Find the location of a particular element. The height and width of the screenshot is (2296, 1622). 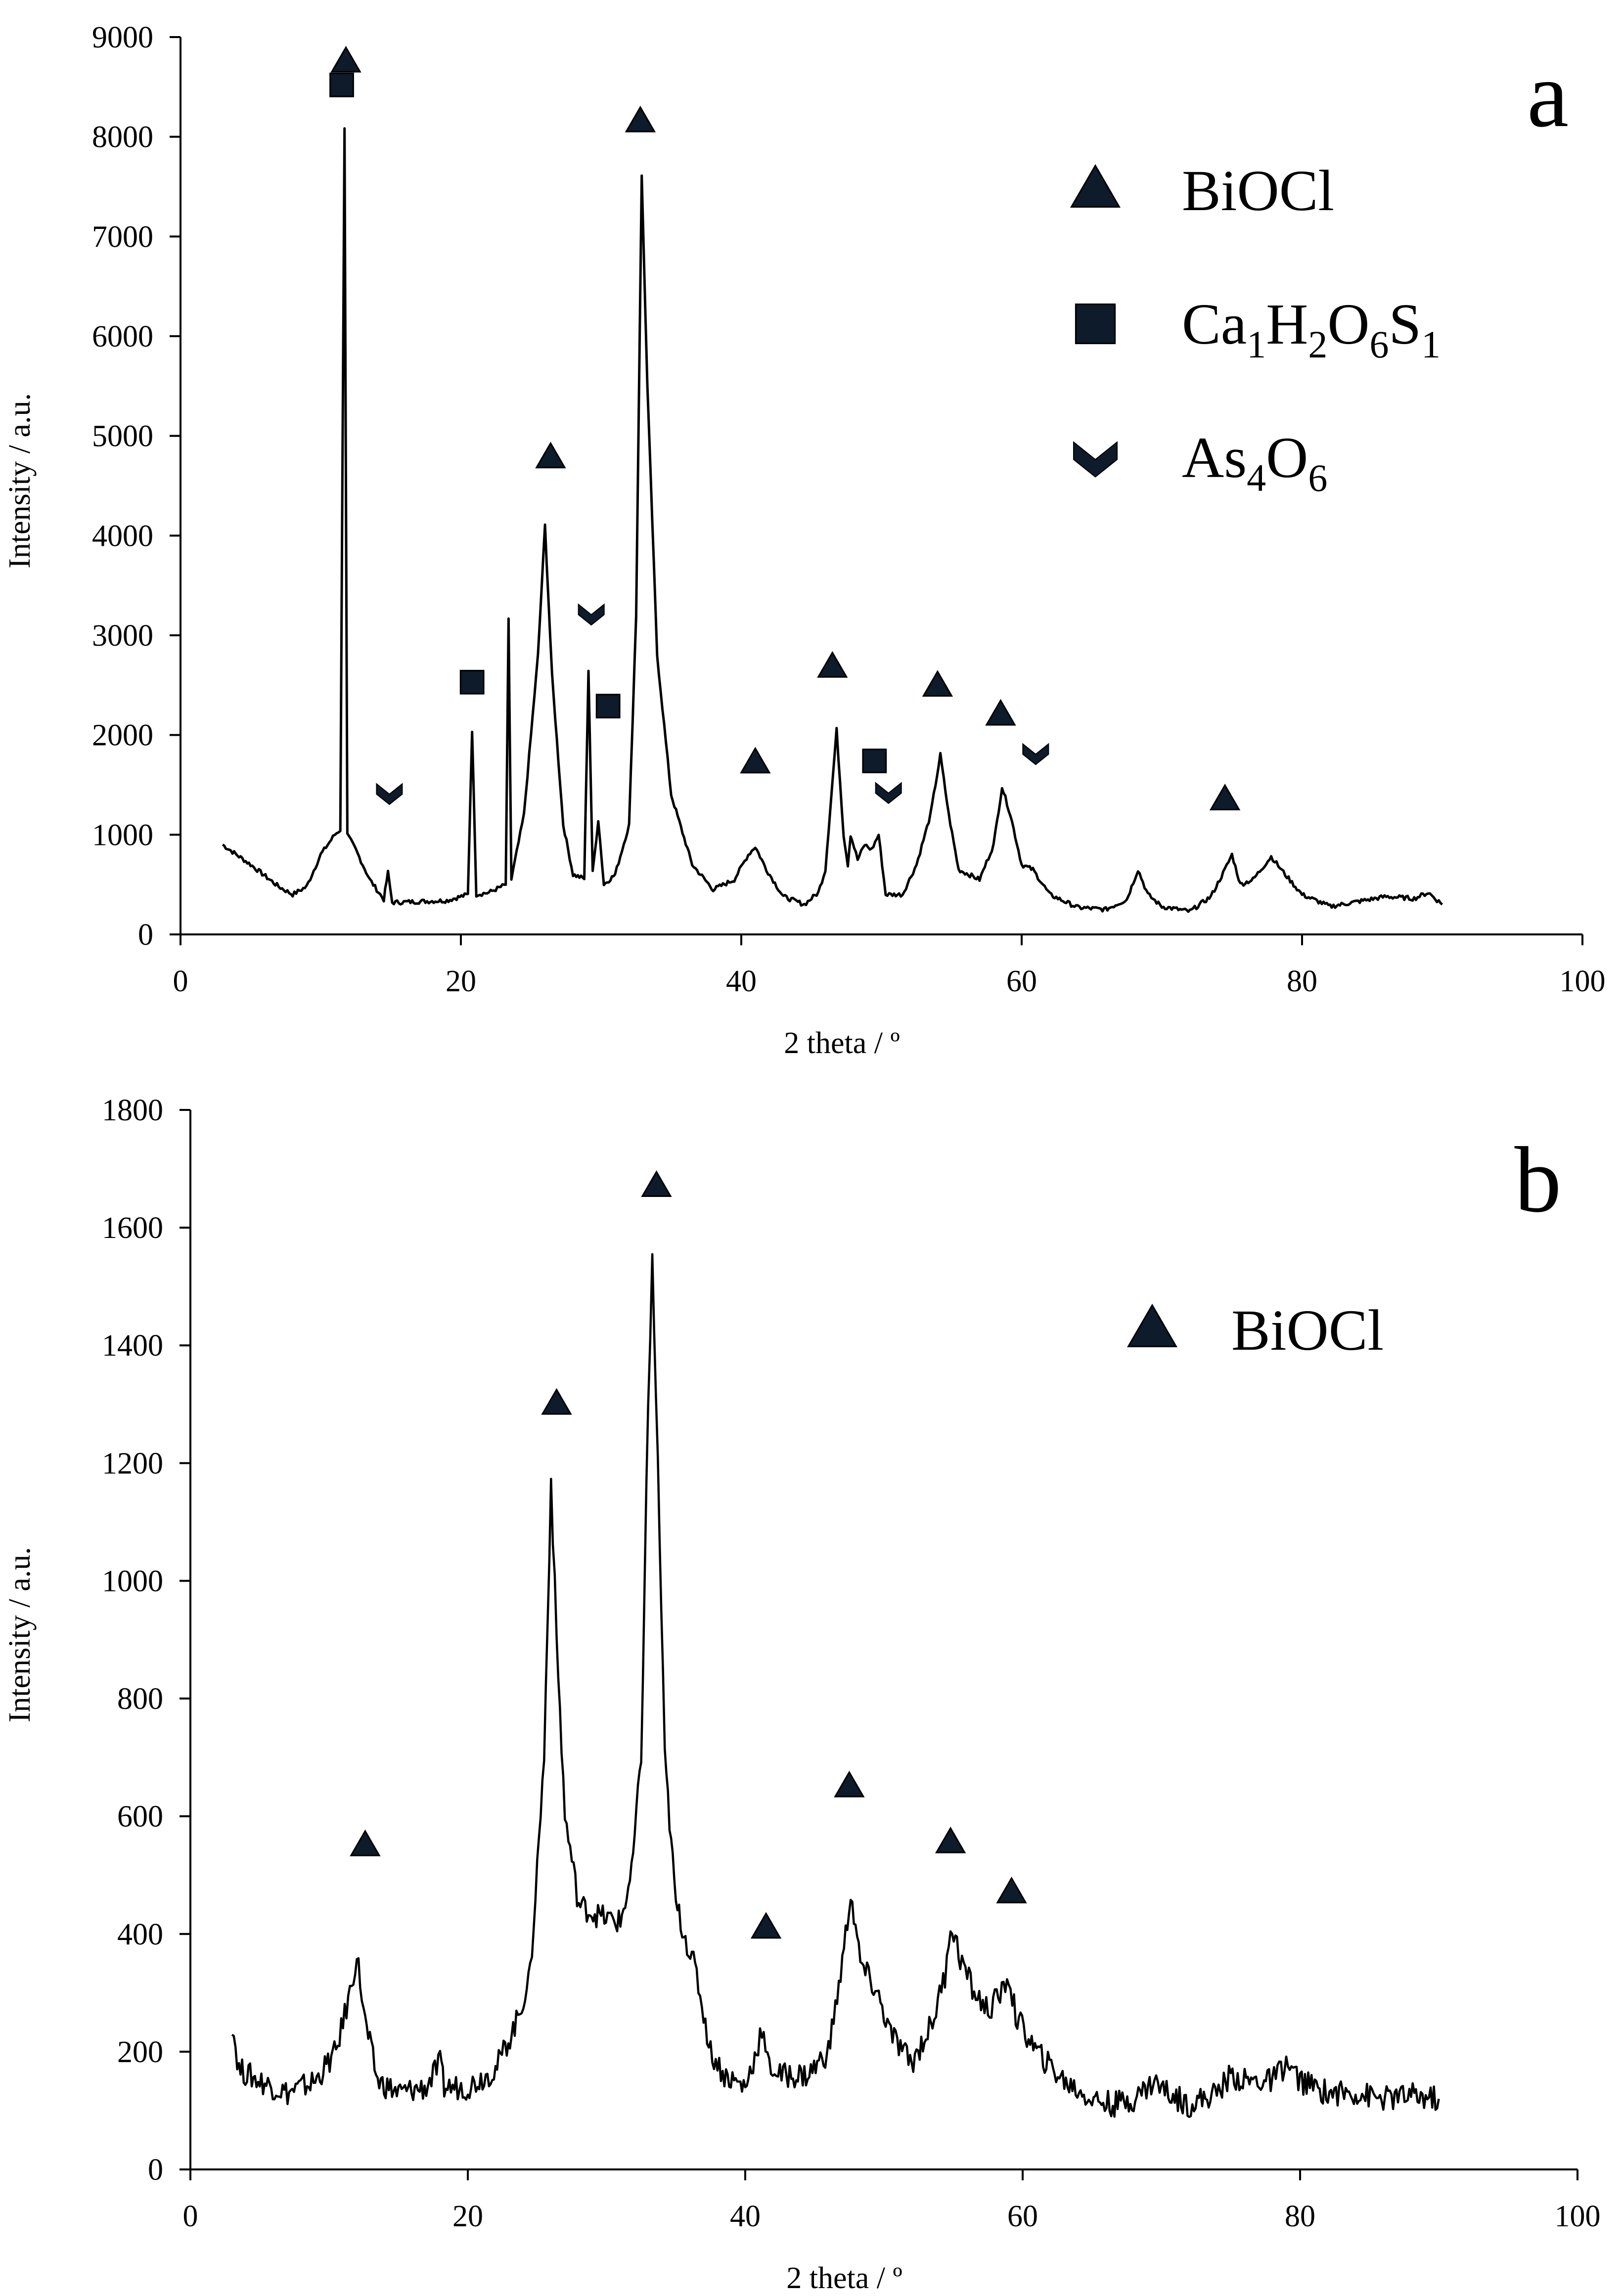

y-tick-label: 1600 is located at coordinates (132, 1228).